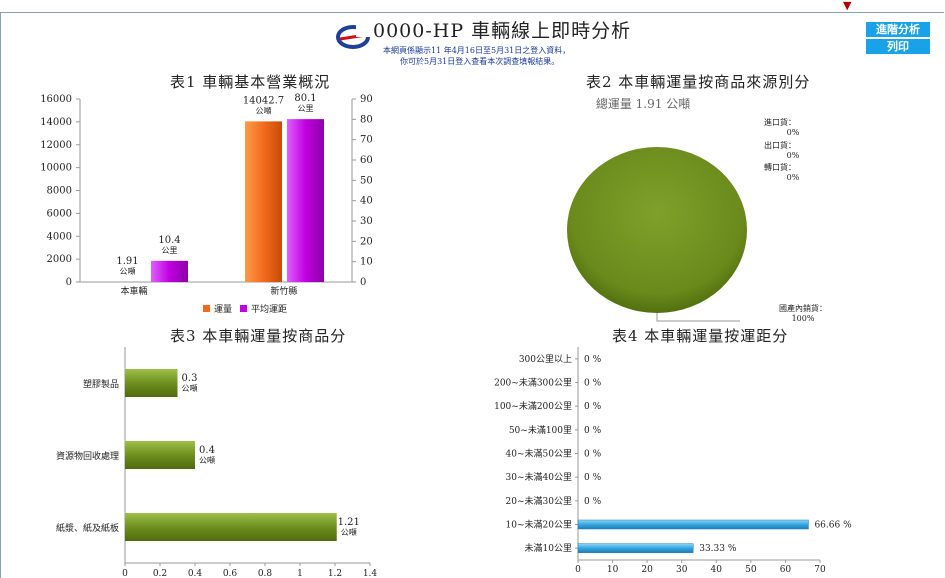  Describe the element at coordinates (59, 191) in the screenshot. I see `chart1-left-tick-label: 8000` at that location.